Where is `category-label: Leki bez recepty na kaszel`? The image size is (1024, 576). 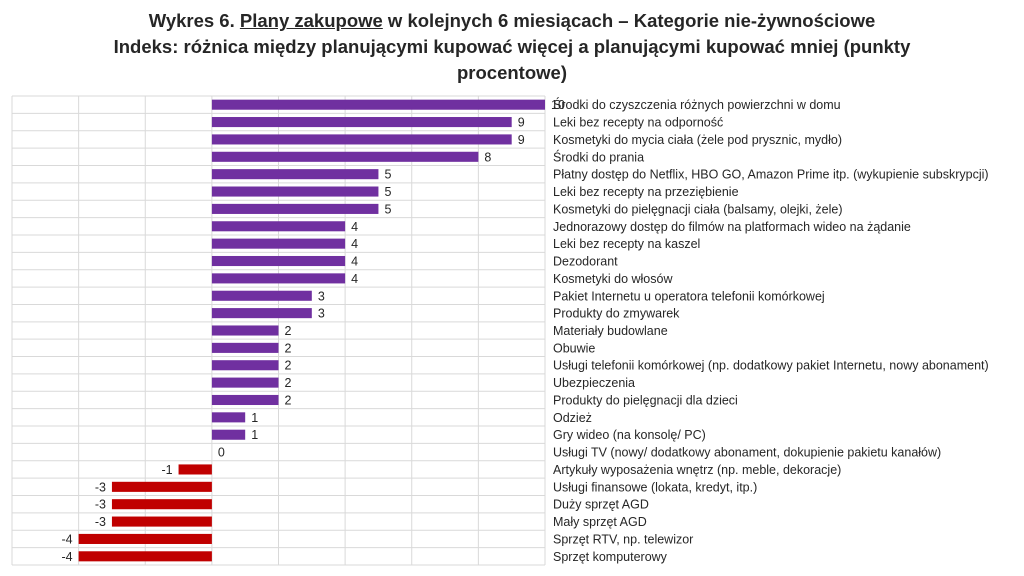
category-label: Leki bez recepty na kaszel is located at coordinates (626, 244).